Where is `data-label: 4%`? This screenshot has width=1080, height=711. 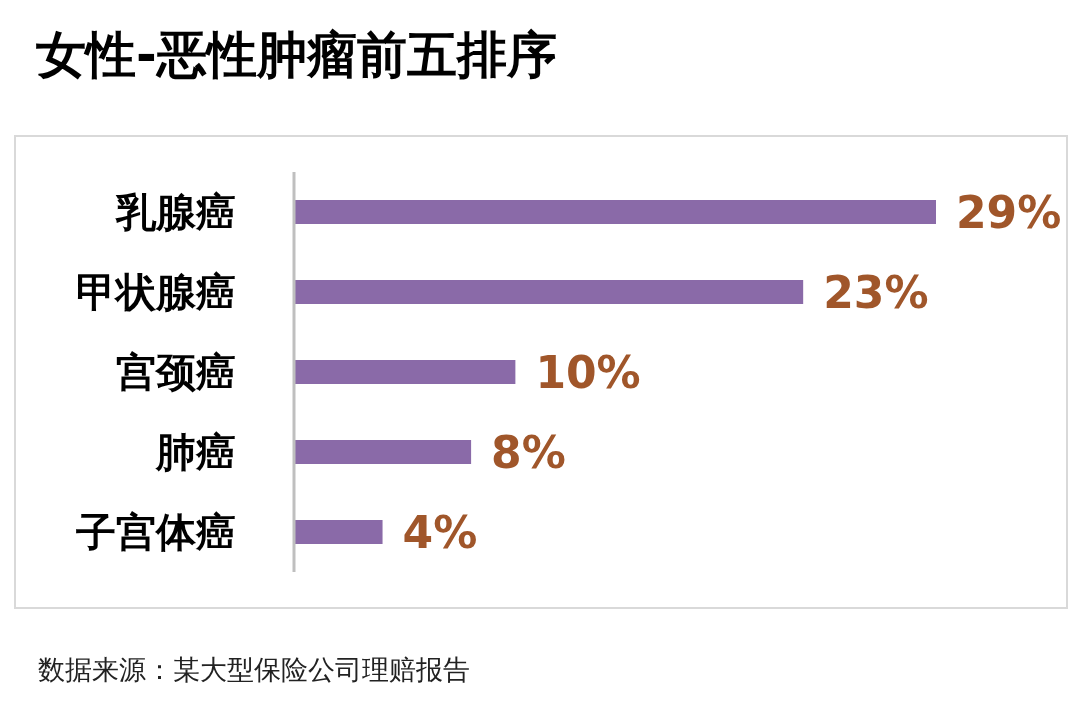 data-label: 4% is located at coordinates (440, 532).